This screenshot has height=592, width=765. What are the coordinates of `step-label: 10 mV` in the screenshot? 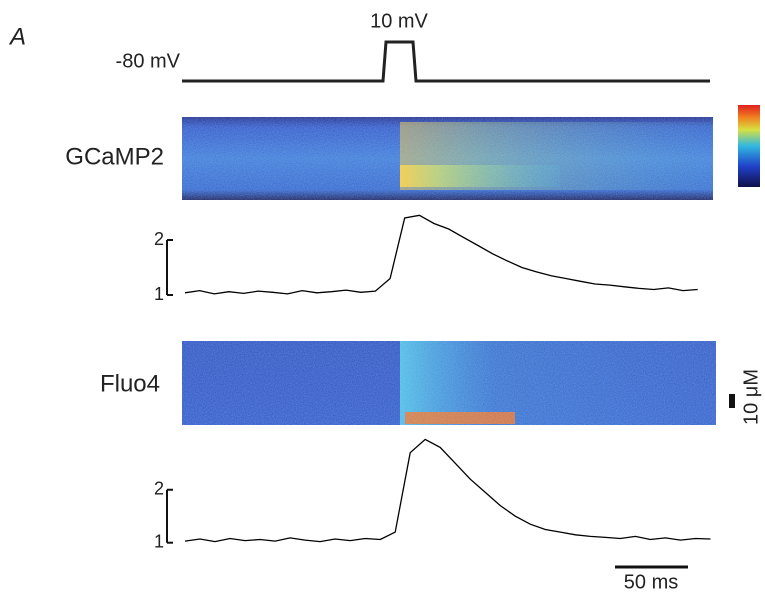 It's located at (399, 21).